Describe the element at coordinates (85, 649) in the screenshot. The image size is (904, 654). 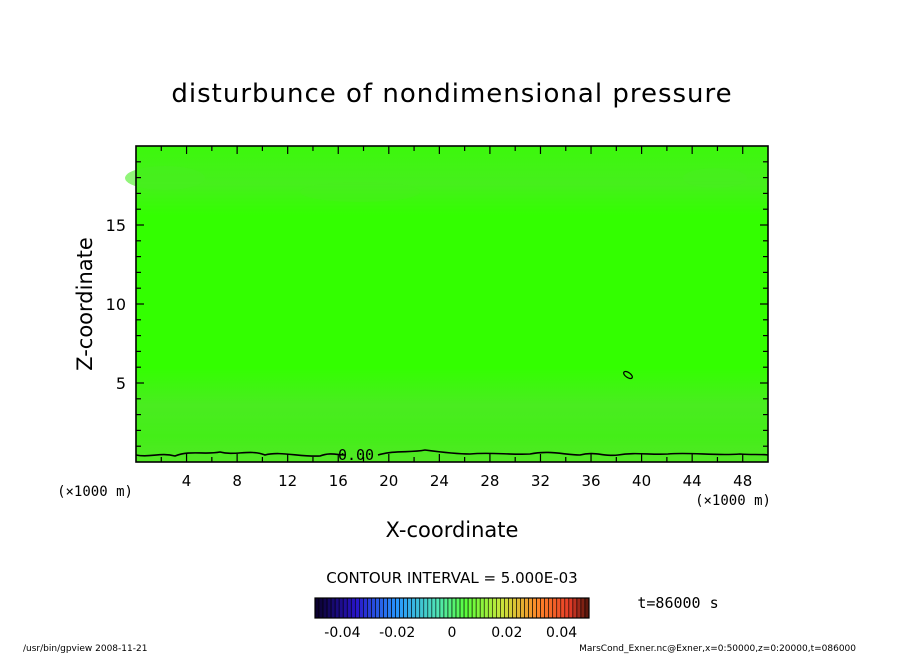
I see `footer-left: /usr/bin/gpview 2008-11-21` at that location.